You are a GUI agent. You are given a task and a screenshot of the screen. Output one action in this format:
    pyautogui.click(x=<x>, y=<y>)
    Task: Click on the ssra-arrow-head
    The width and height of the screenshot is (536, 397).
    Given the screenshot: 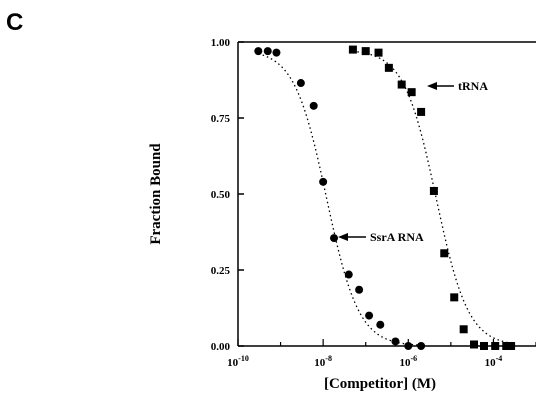 What is the action you would take?
    pyautogui.click(x=343, y=237)
    